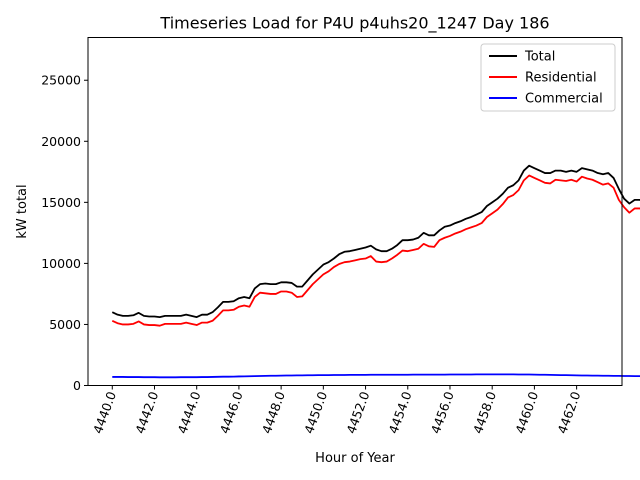 This screenshot has width=640, height=480. What do you see at coordinates (61, 141) in the screenshot?
I see `y-tick-label: 20000` at bounding box center [61, 141].